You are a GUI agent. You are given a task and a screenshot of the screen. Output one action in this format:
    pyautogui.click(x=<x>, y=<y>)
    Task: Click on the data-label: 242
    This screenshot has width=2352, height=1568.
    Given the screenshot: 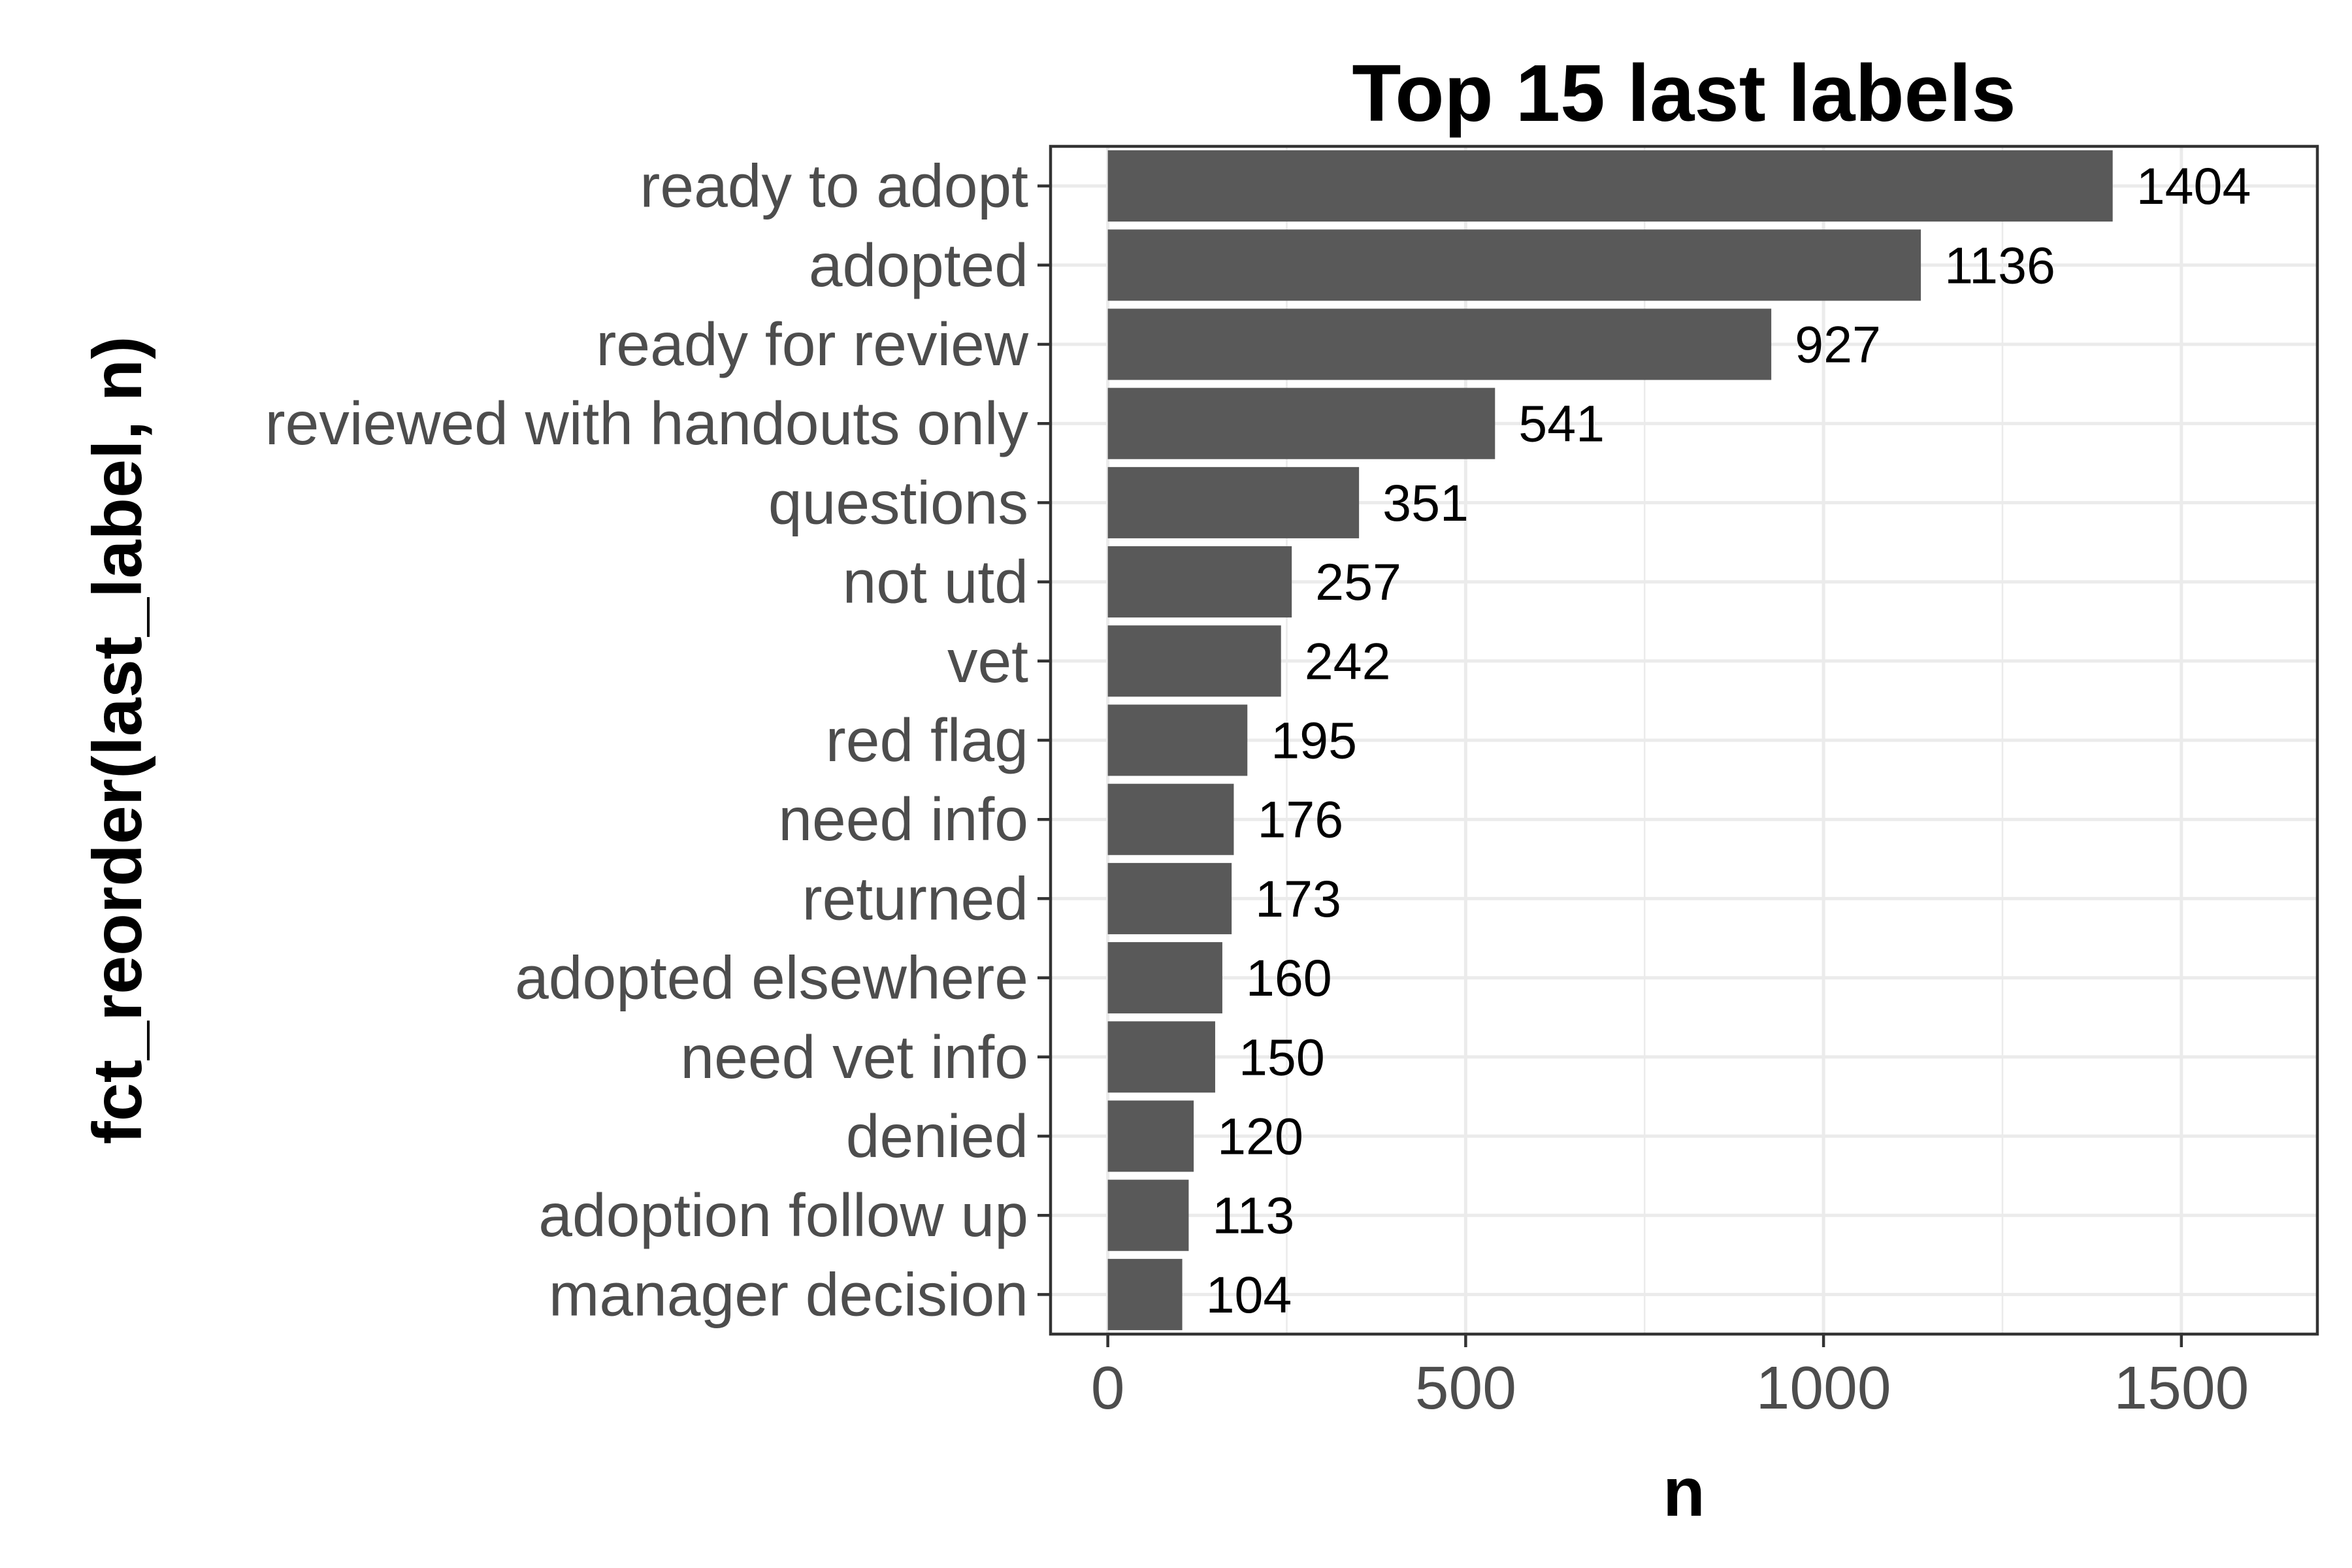 What is the action you would take?
    pyautogui.click(x=1348, y=661)
    